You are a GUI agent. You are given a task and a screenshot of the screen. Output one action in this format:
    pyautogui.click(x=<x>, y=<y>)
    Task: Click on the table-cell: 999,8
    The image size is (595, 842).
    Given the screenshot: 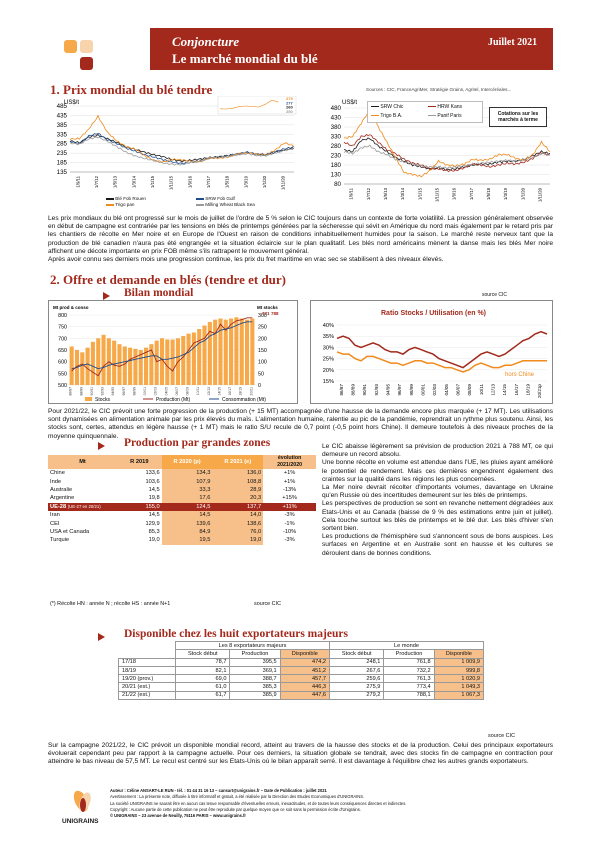 What is the action you would take?
    pyautogui.click(x=459, y=670)
    